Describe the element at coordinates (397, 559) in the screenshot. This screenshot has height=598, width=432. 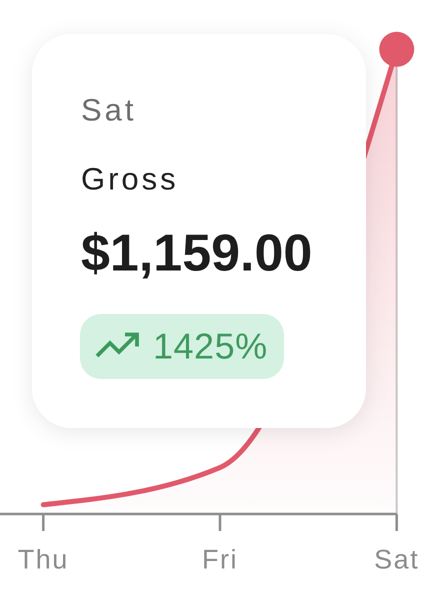
I see `x-tick-label: Sat` at that location.